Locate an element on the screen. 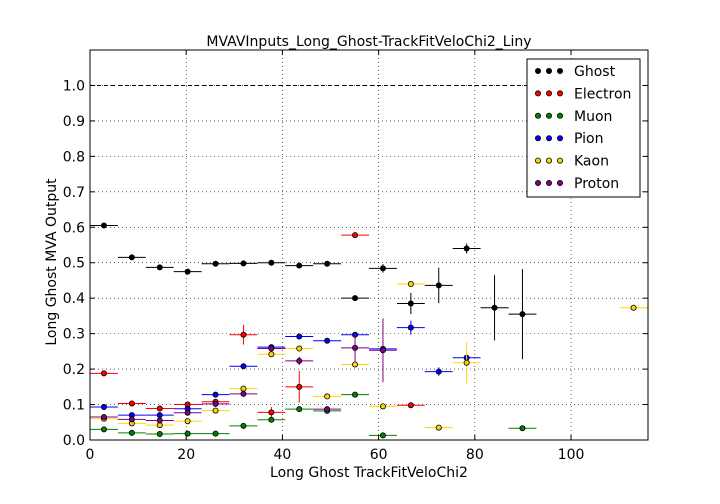  x-tick-label: 40 is located at coordinates (282, 455).